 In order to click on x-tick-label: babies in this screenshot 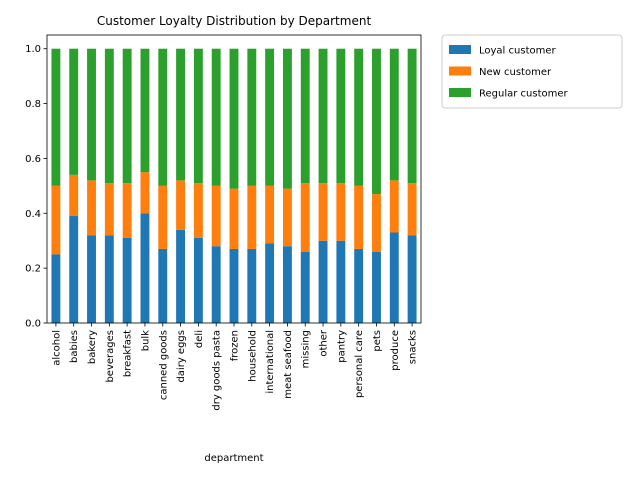, I will do `click(74, 346)`.